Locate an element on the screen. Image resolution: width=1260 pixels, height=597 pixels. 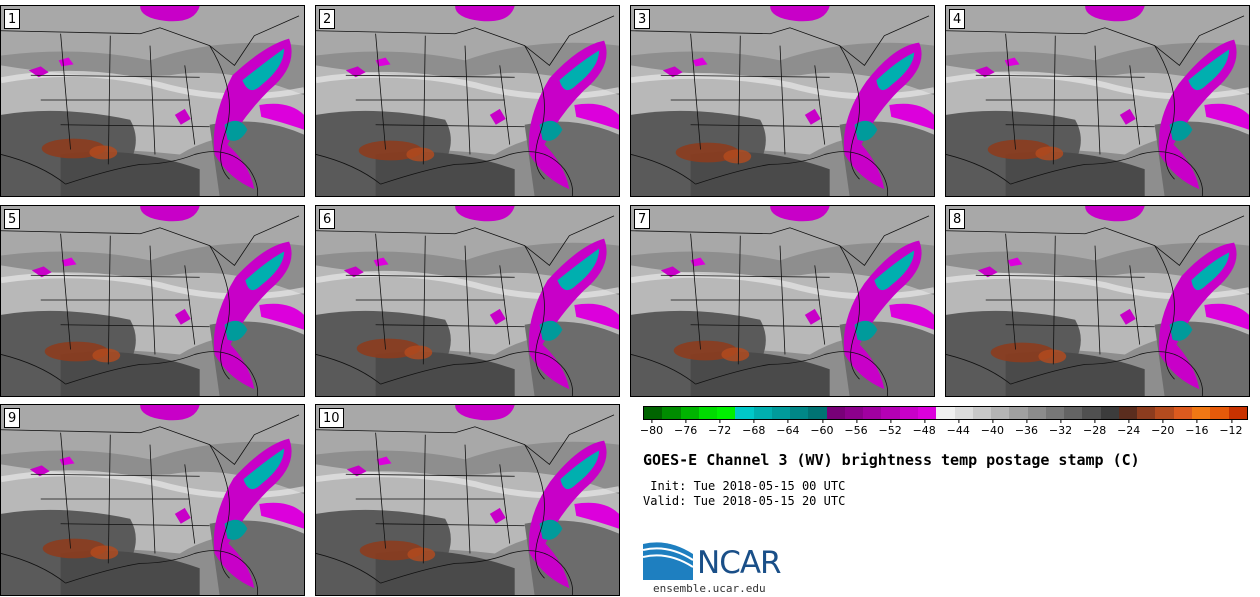
colorbar-tick-label: −28 is located at coordinates (1094, 428).